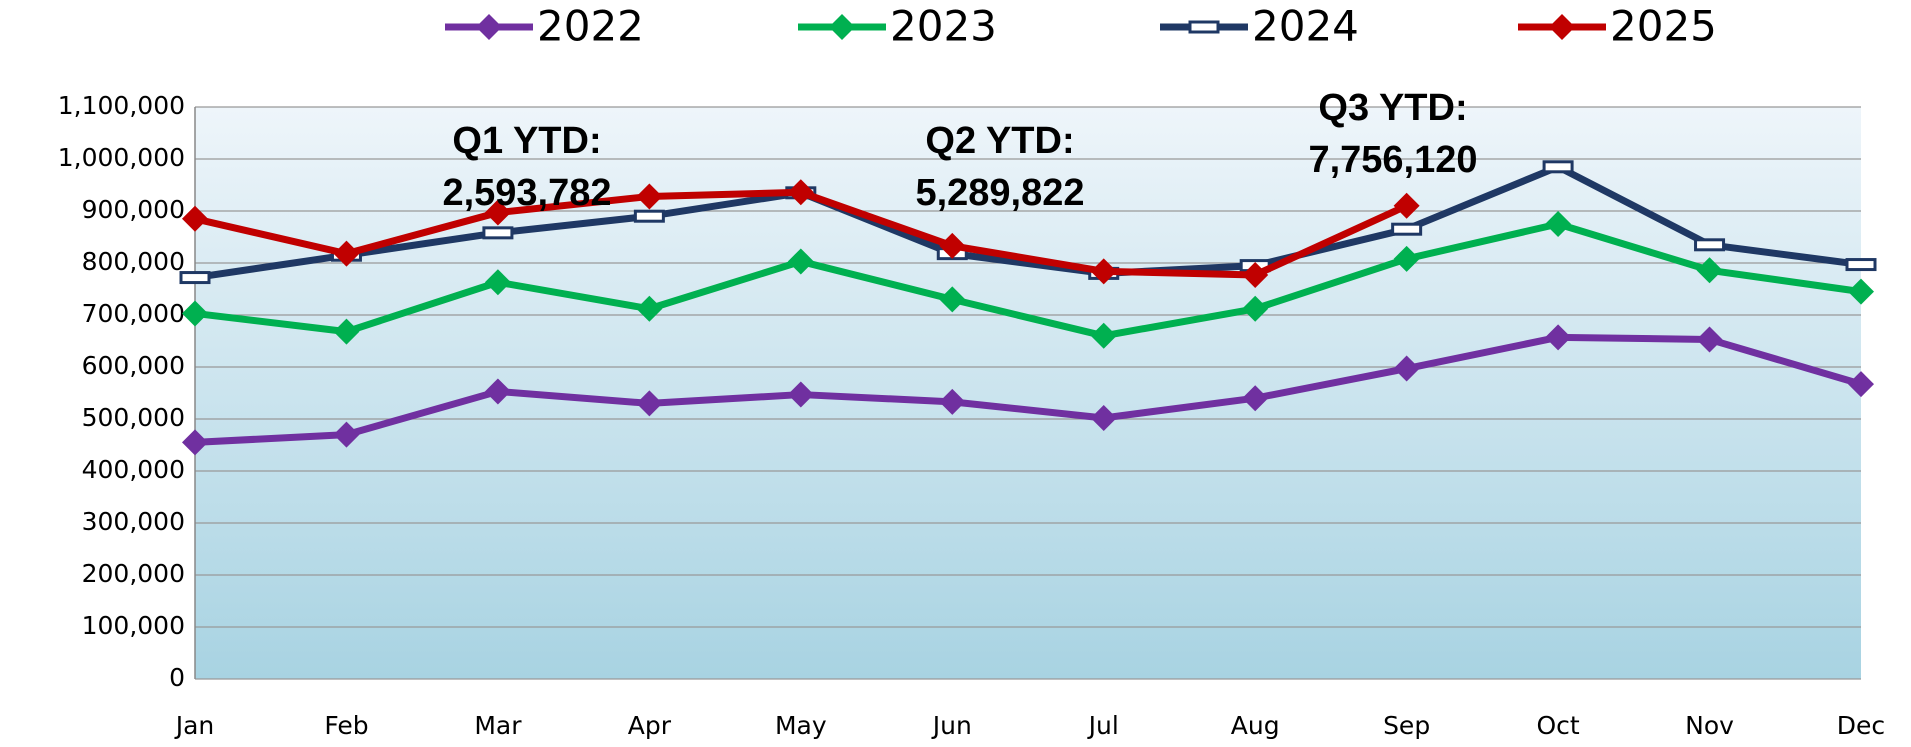  What do you see at coordinates (133, 625) in the screenshot?
I see `y-tick-label: 100,000` at bounding box center [133, 625].